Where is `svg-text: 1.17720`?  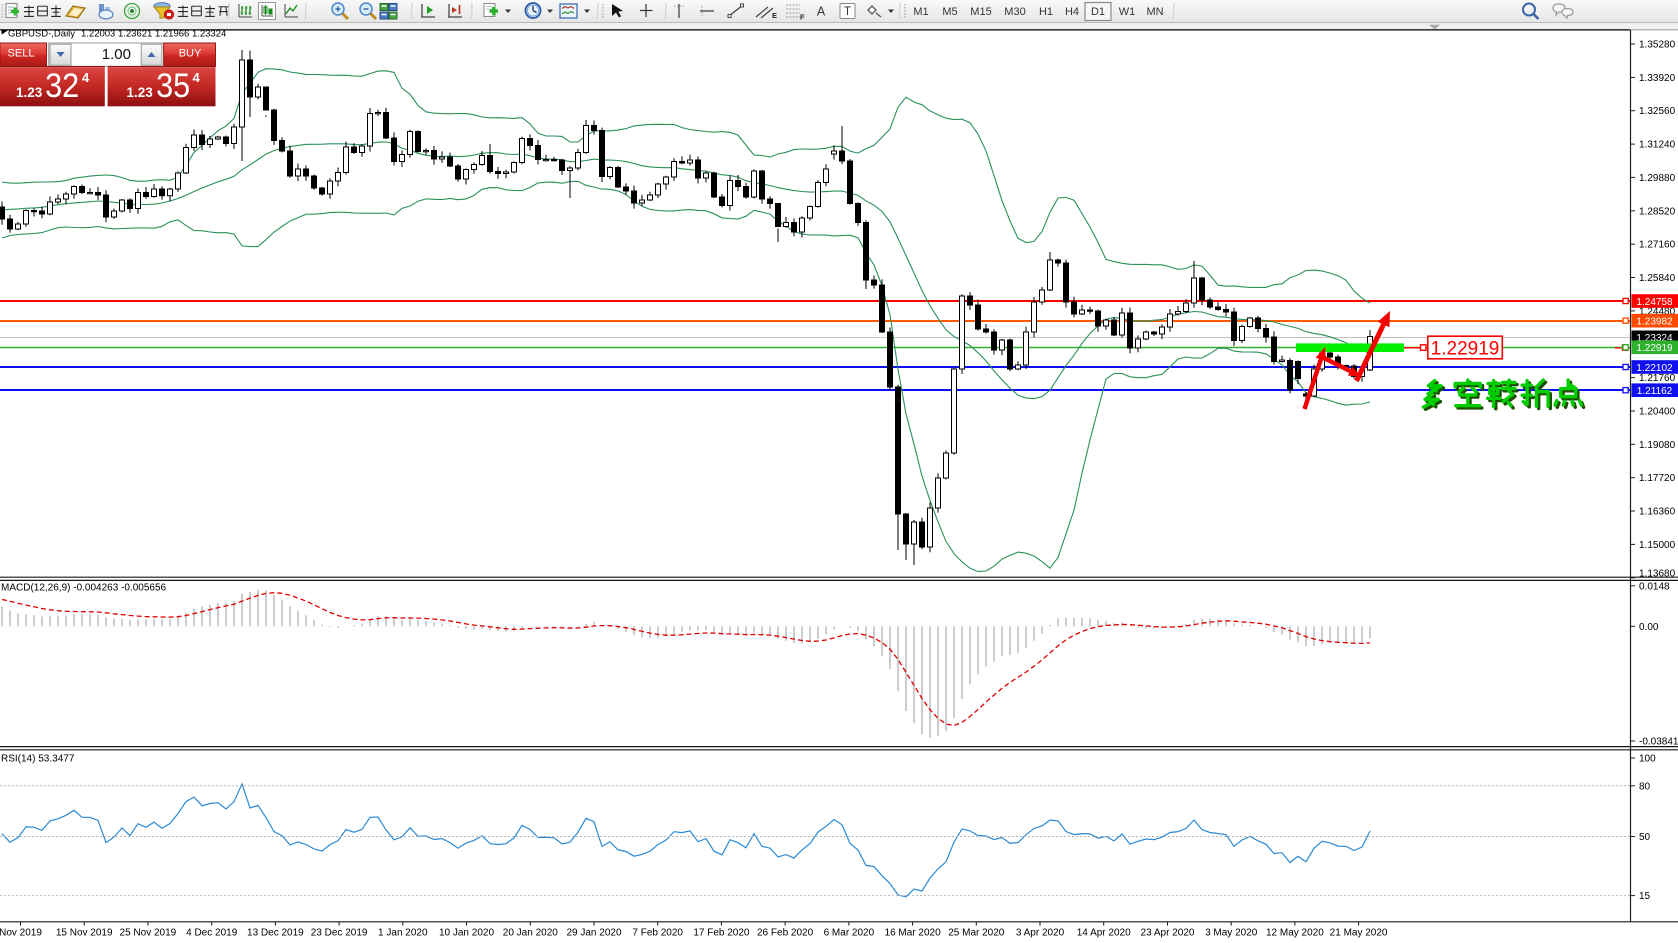 svg-text: 1.17720 is located at coordinates (1657, 478).